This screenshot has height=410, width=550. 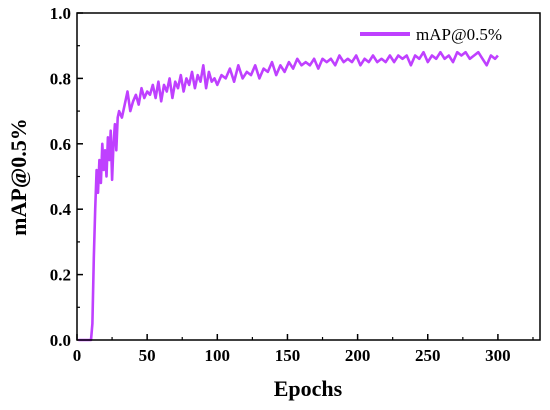 I want to click on x-tick-label: 250, so click(x=428, y=355).